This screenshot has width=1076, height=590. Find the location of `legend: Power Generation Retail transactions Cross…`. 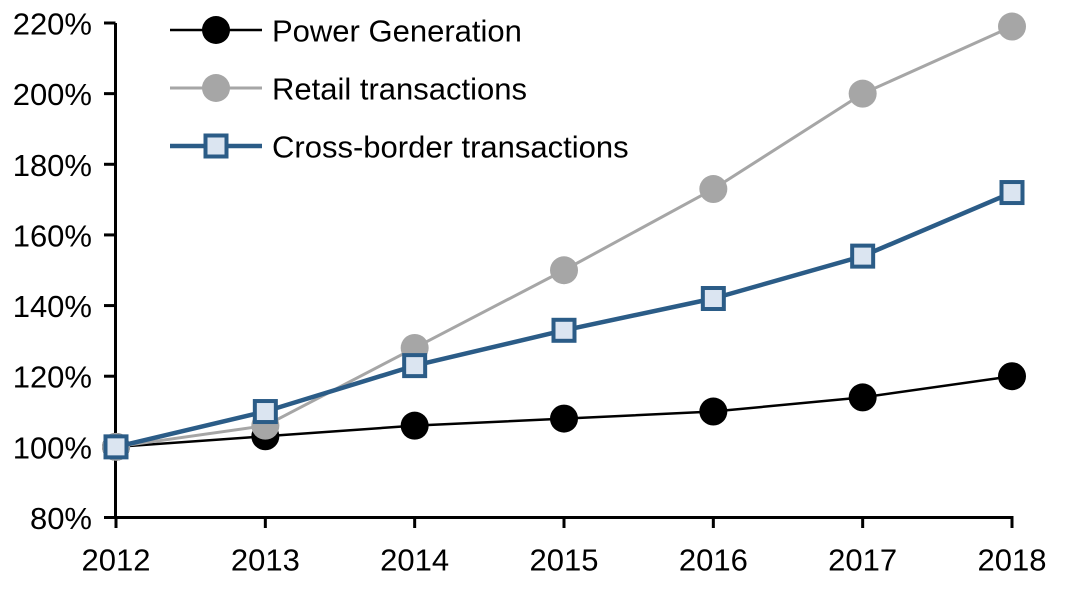

legend: Power Generation Retail transactions Cross… is located at coordinates (399, 89).